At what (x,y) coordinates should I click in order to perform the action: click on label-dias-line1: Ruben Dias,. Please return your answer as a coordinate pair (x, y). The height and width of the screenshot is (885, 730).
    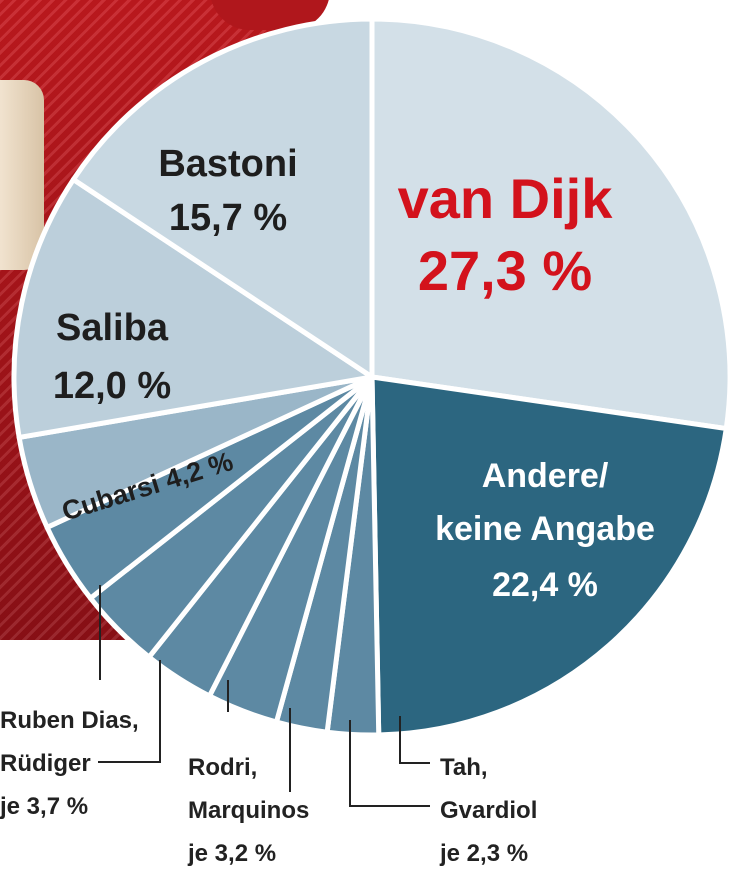
    Looking at the image, I should click on (69, 720).